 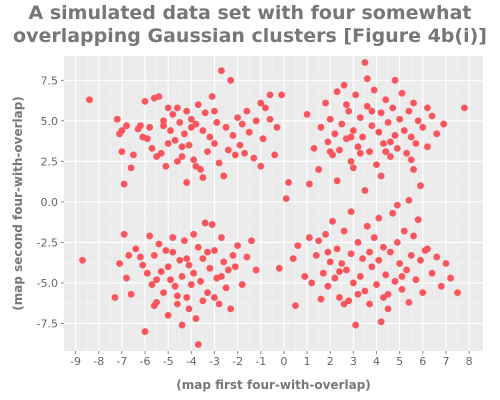 I want to click on x-tick-label: 4, so click(x=376, y=361).